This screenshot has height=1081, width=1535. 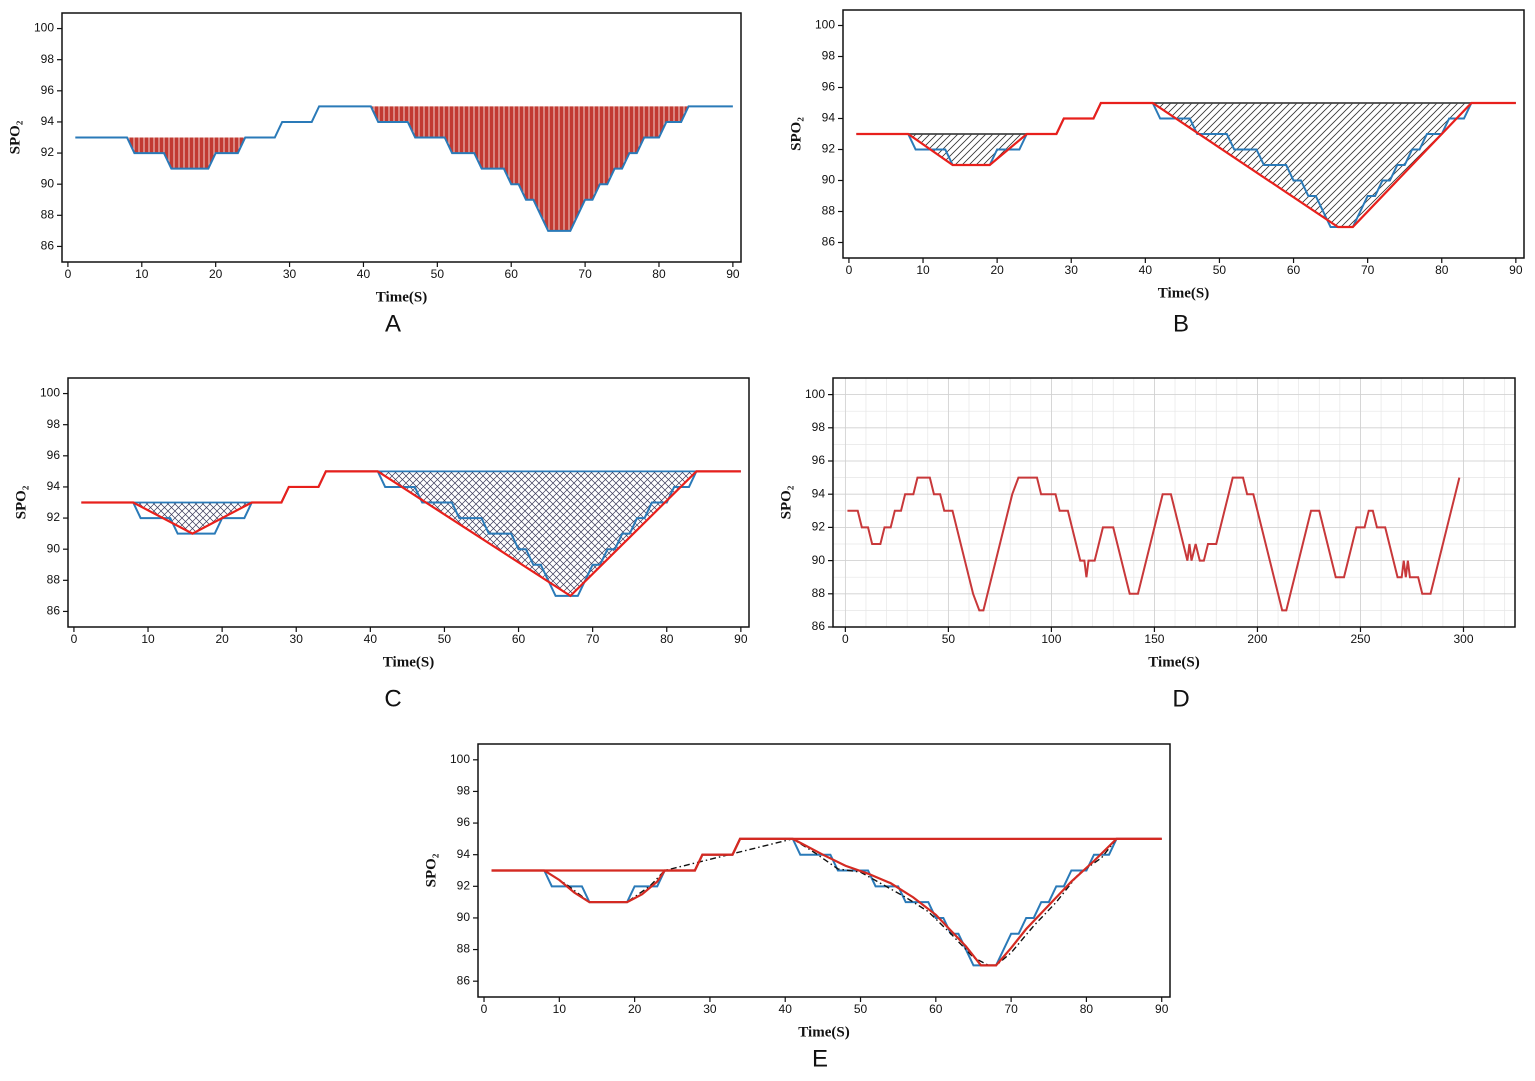 I want to click on panel-caption: B, so click(x=1181, y=323).